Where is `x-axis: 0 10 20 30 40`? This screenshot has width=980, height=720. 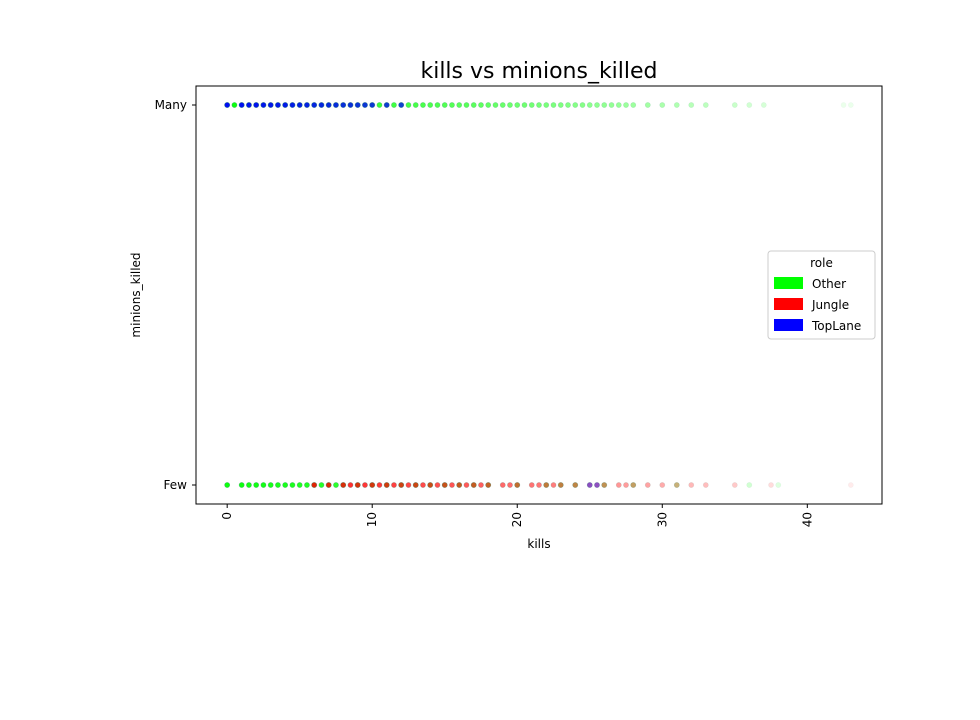
x-axis: 0 10 20 30 40 is located at coordinates (517, 515).